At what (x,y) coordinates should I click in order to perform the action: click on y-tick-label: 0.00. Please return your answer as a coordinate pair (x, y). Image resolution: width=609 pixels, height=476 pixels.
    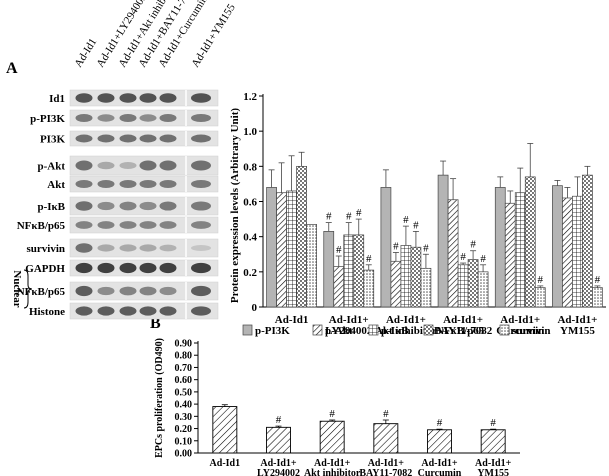
    Looking at the image, I should click on (184, 454).